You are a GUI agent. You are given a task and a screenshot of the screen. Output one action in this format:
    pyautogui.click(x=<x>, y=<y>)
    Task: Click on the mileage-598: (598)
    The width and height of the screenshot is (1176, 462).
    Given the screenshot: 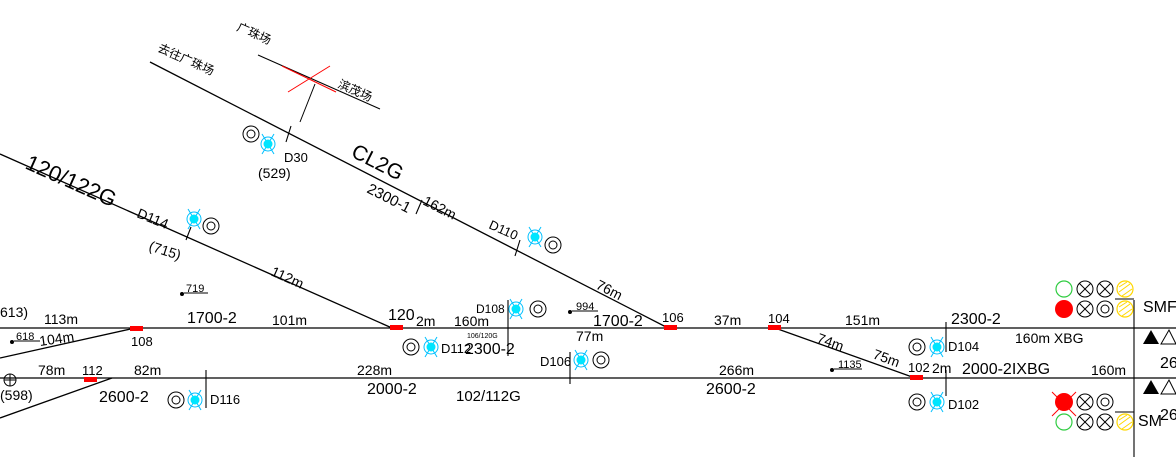 What is the action you would take?
    pyautogui.click(x=16, y=395)
    